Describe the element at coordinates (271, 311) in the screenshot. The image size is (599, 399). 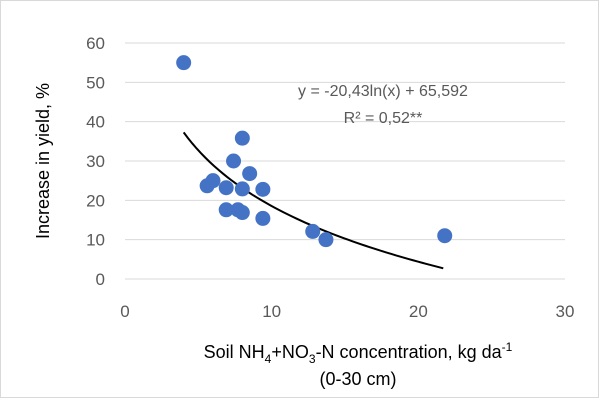
I see `x-tick-label: 10` at that location.